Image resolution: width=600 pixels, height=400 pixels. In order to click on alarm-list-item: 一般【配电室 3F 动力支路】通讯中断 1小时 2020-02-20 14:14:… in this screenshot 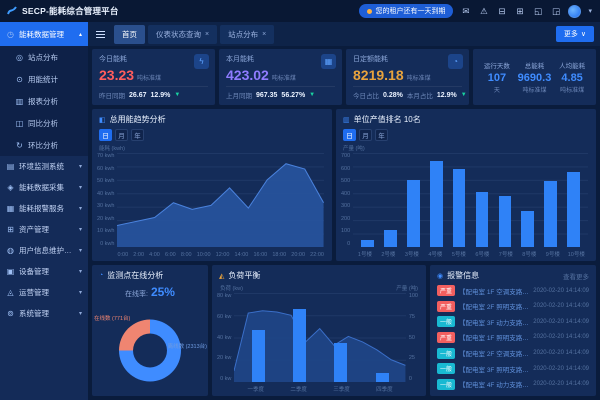, I will do `click(513, 322)`.